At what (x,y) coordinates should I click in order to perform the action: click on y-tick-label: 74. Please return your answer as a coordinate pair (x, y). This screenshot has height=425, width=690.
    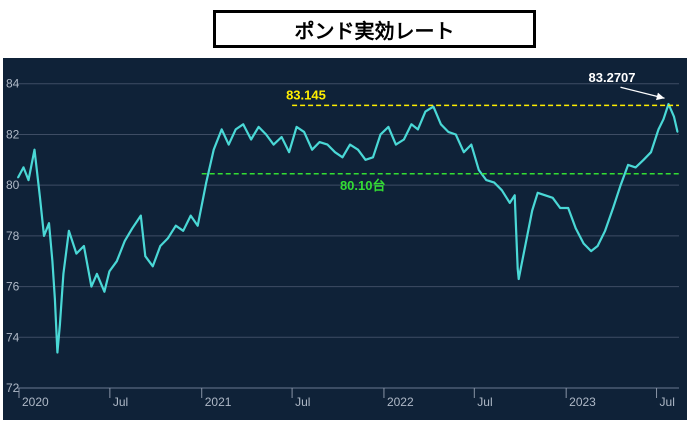
    Looking at the image, I should click on (13, 337).